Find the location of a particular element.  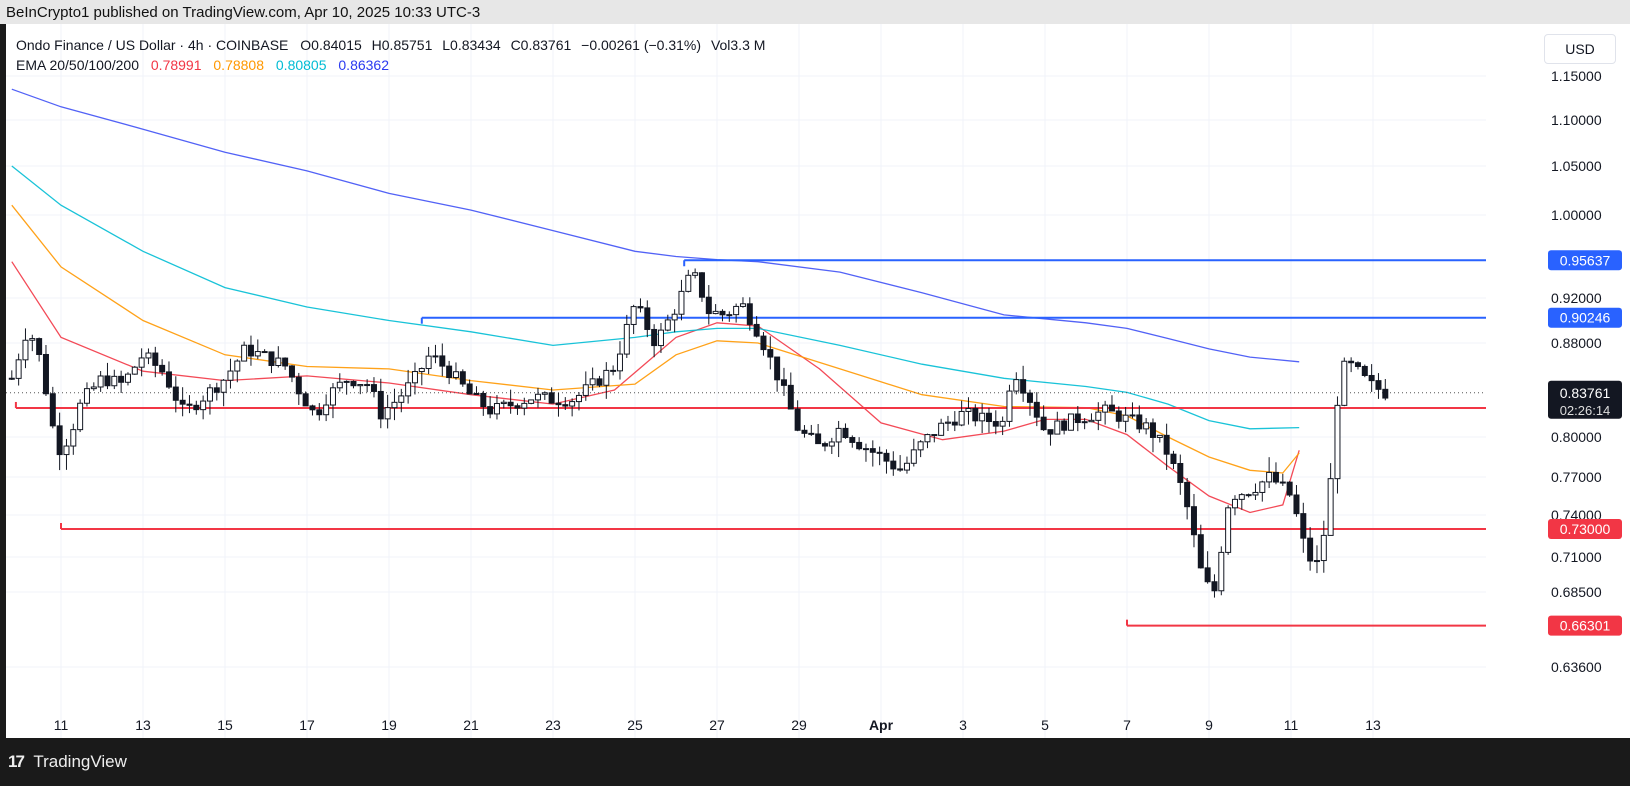

level-tag-0.73000 is located at coordinates (1585, 529).